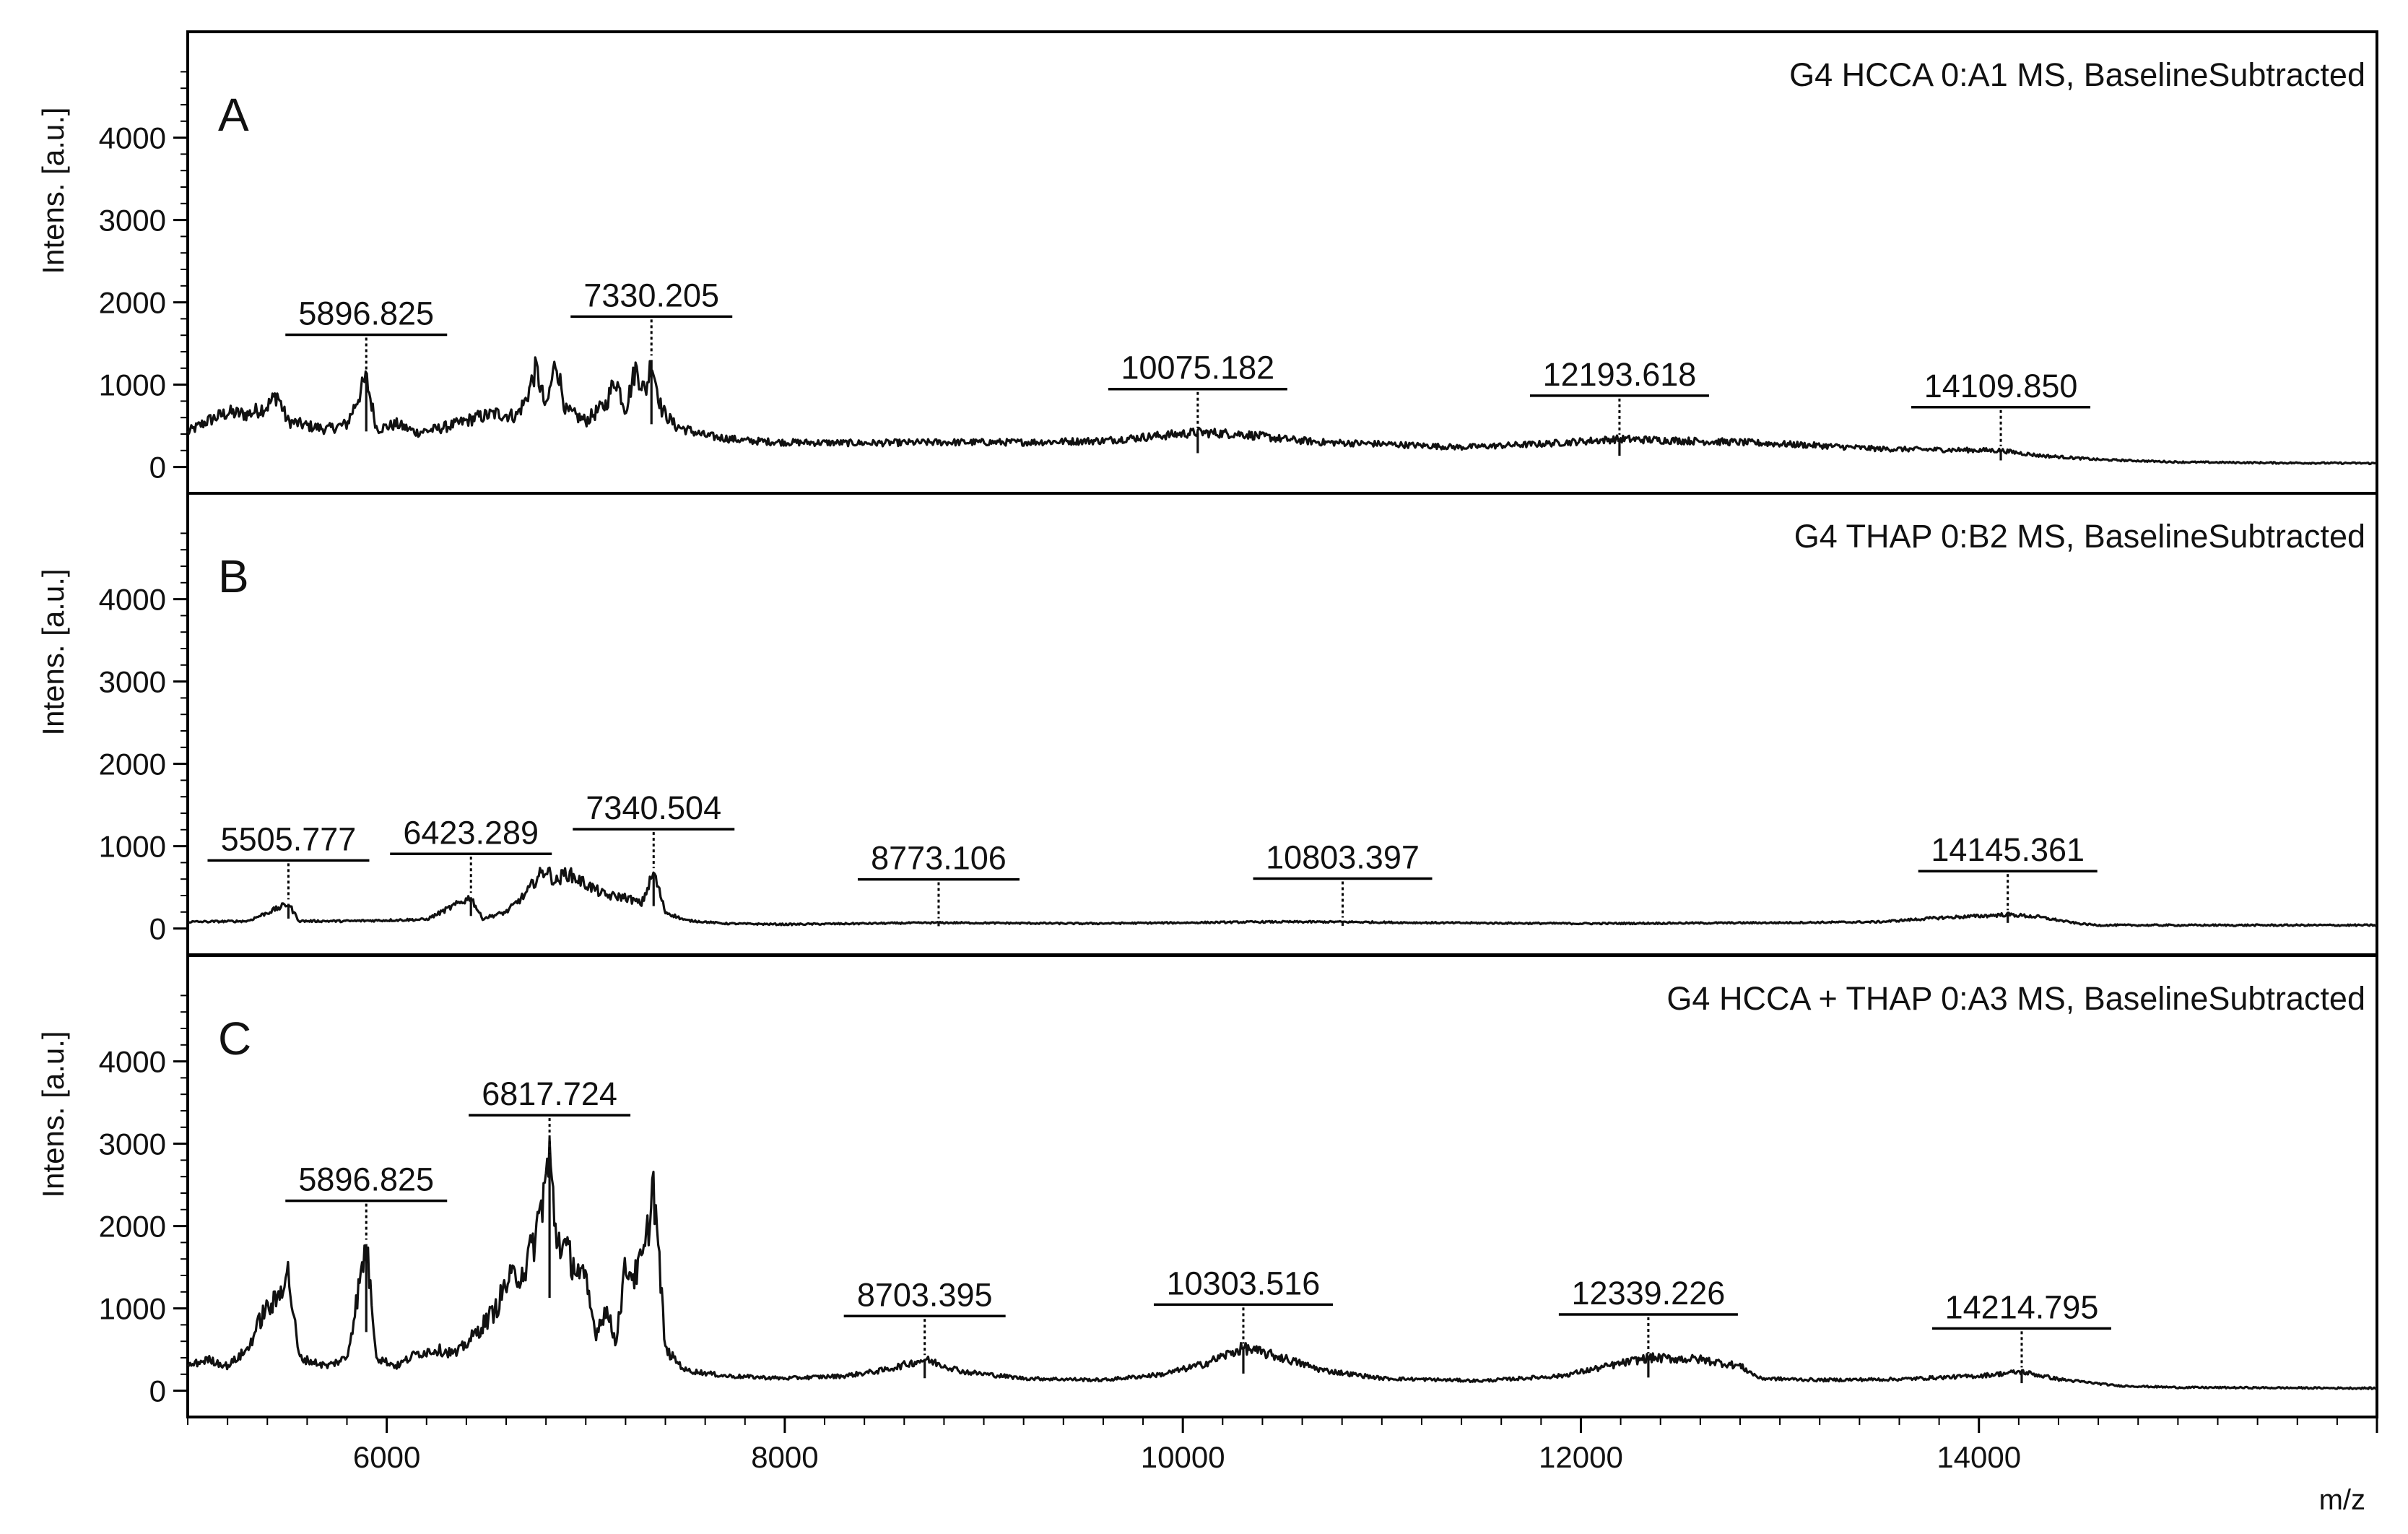 The height and width of the screenshot is (1534, 2408). I want to click on x-tick-label: 6000, so click(386, 1457).